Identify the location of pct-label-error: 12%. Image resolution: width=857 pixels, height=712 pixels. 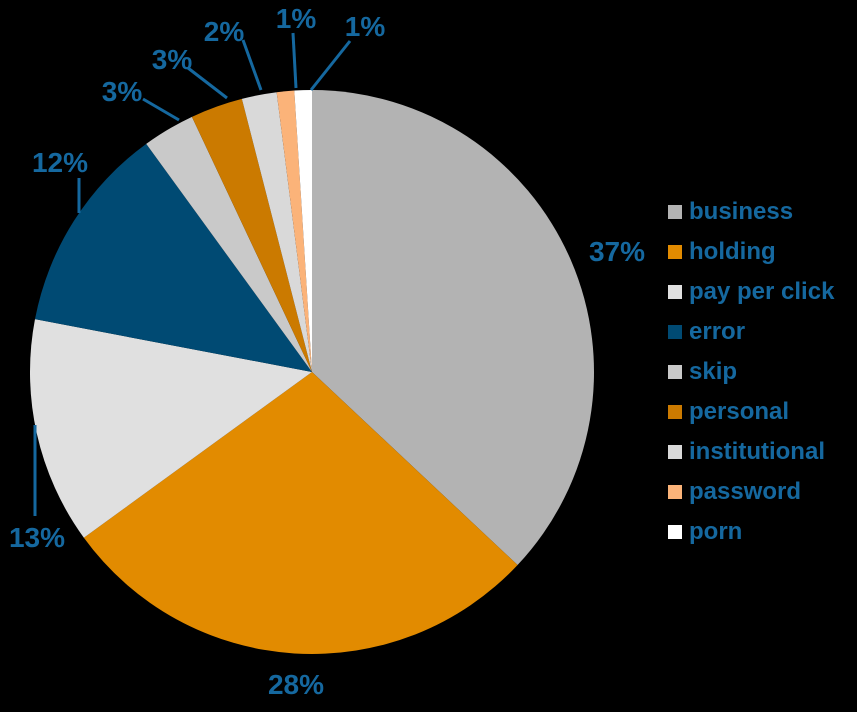
(60, 162).